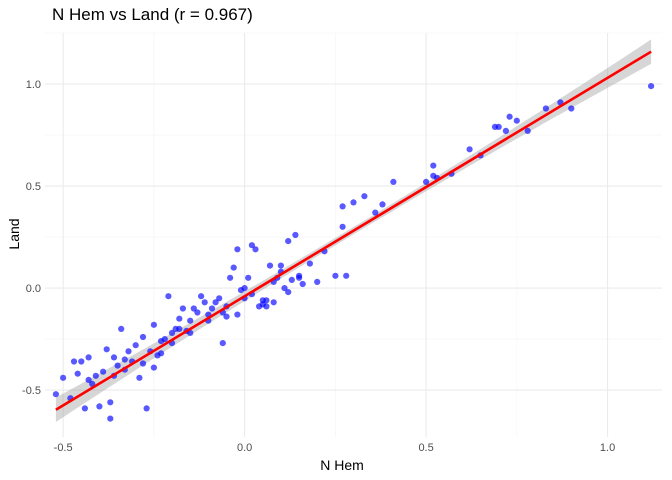 This screenshot has width=672, height=480. I want to click on y-tick-label: 0.0, so click(33, 289).